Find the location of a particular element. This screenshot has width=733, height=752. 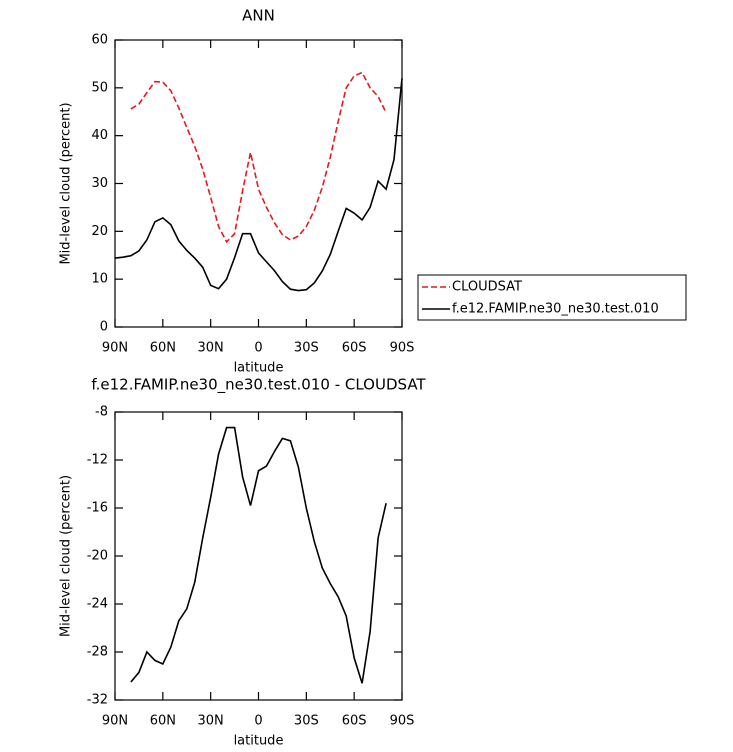

y-tick-label: 40 is located at coordinates (99, 135).